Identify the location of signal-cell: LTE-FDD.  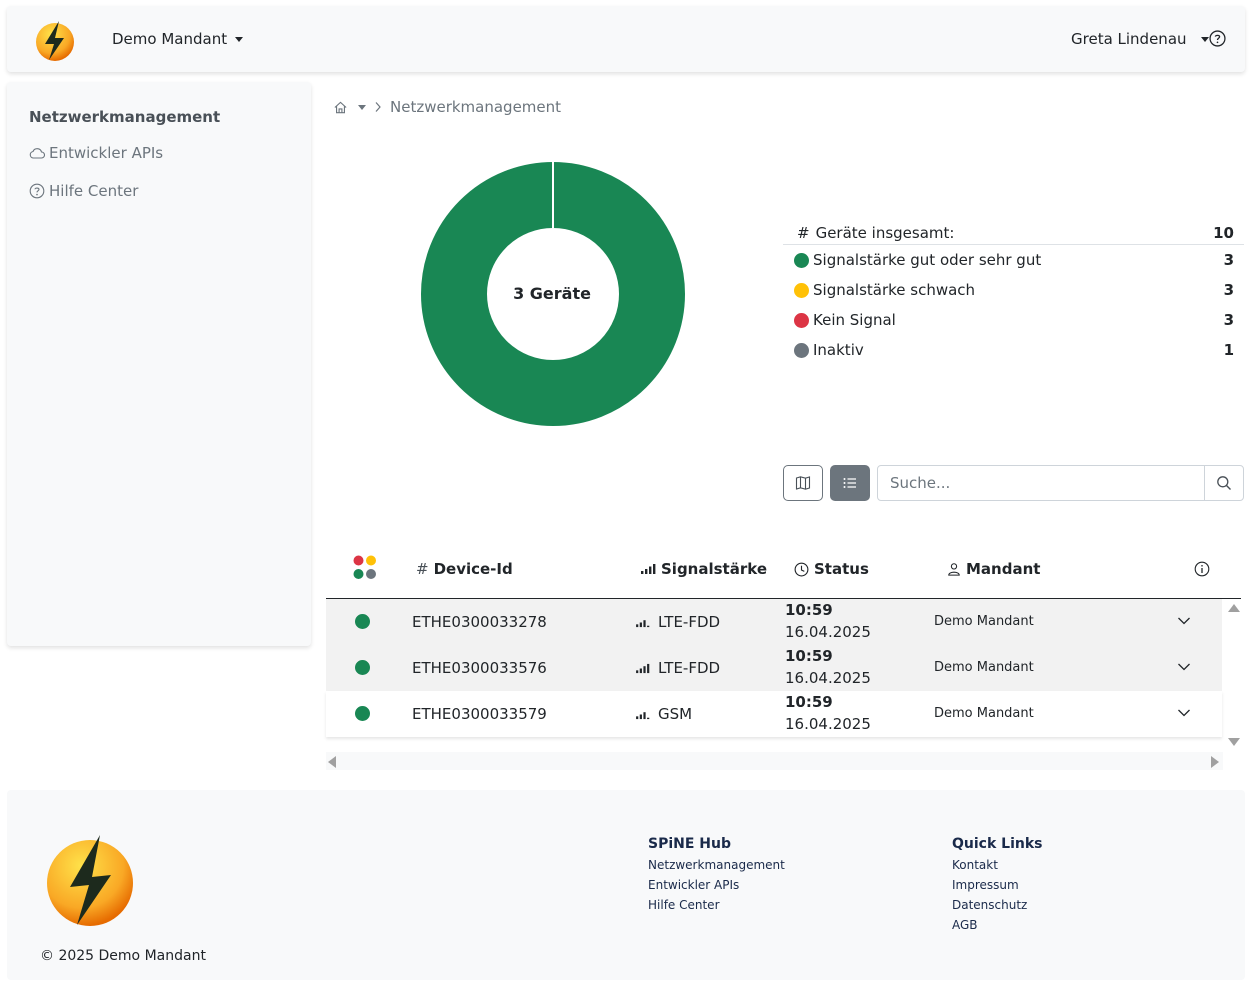
(677, 622).